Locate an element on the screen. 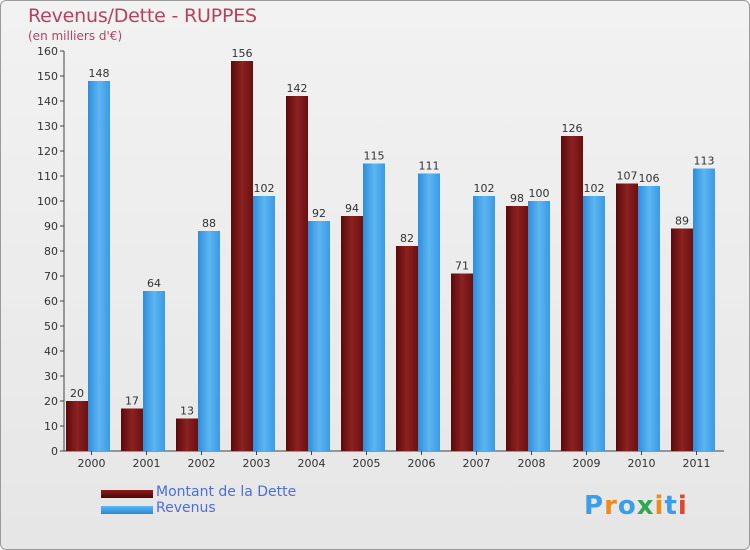 The image size is (750, 550). chart-subtitle: (en milliers d'€) is located at coordinates (75, 36).